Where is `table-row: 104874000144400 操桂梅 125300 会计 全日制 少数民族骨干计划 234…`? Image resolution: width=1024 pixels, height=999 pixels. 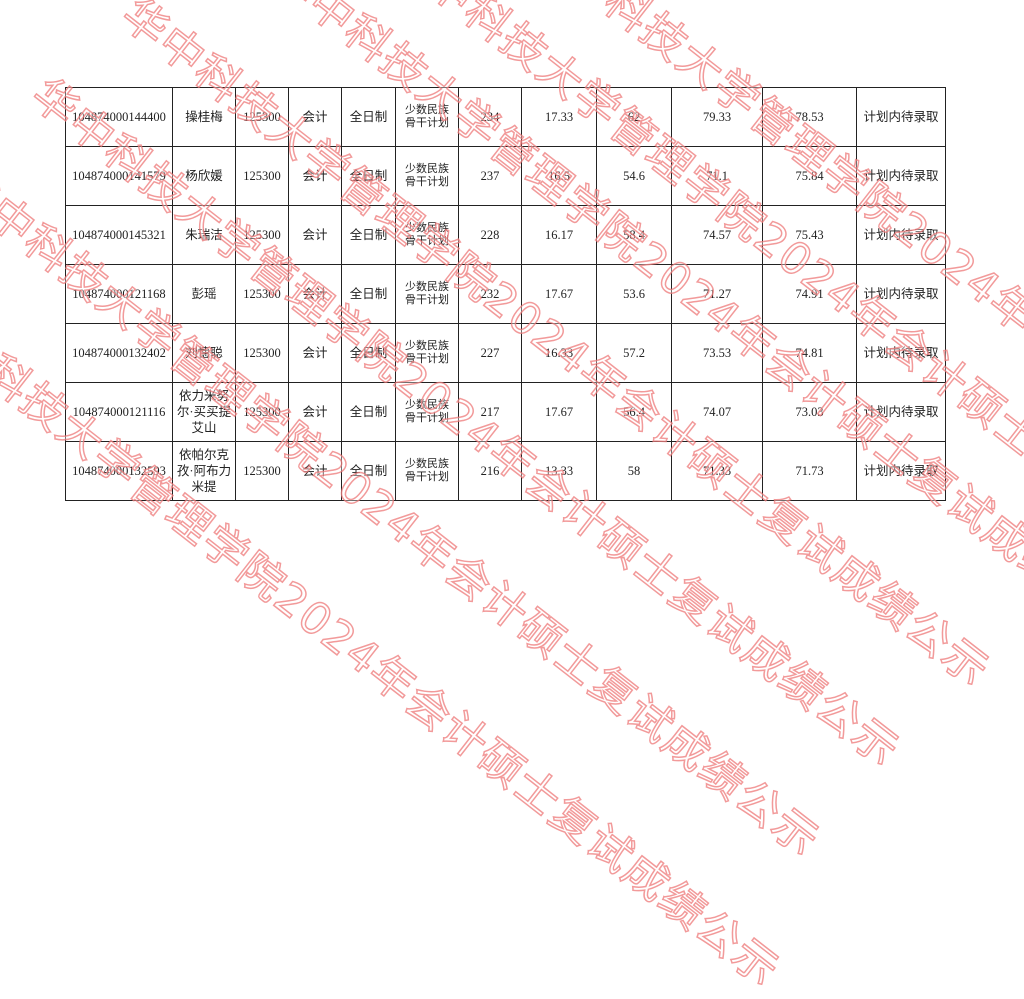 table-row: 104874000144400 操桂梅 125300 会计 全日制 少数民族骨干计划 234… is located at coordinates (505, 117).